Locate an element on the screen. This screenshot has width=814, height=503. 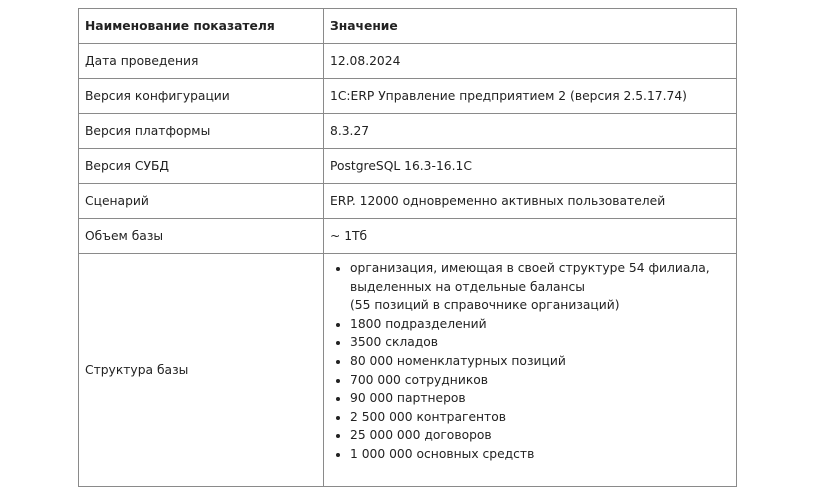
row-value: PostgreSQL 16.3-16.1С is located at coordinates (530, 166).